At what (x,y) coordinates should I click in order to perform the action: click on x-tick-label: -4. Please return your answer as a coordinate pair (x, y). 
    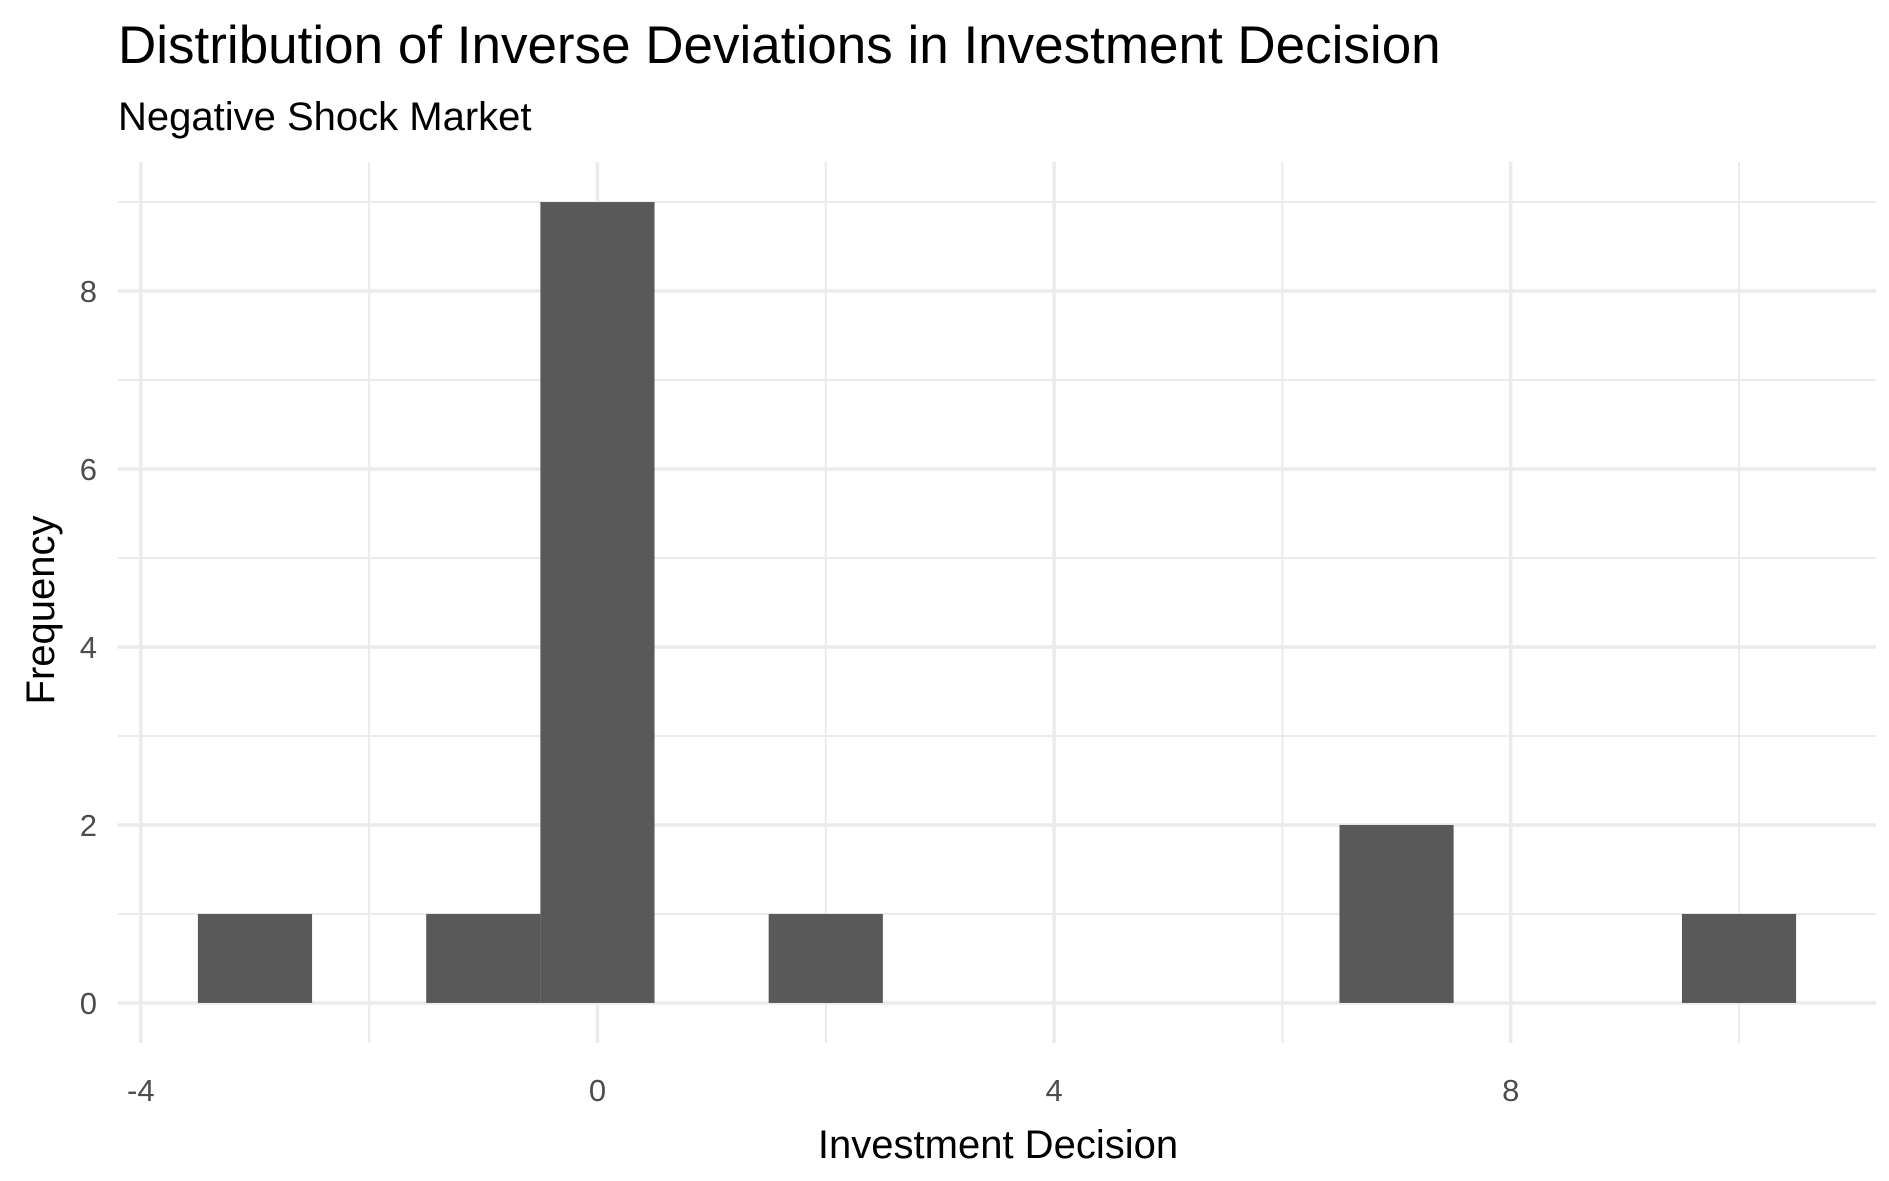
    Looking at the image, I should click on (141, 1090).